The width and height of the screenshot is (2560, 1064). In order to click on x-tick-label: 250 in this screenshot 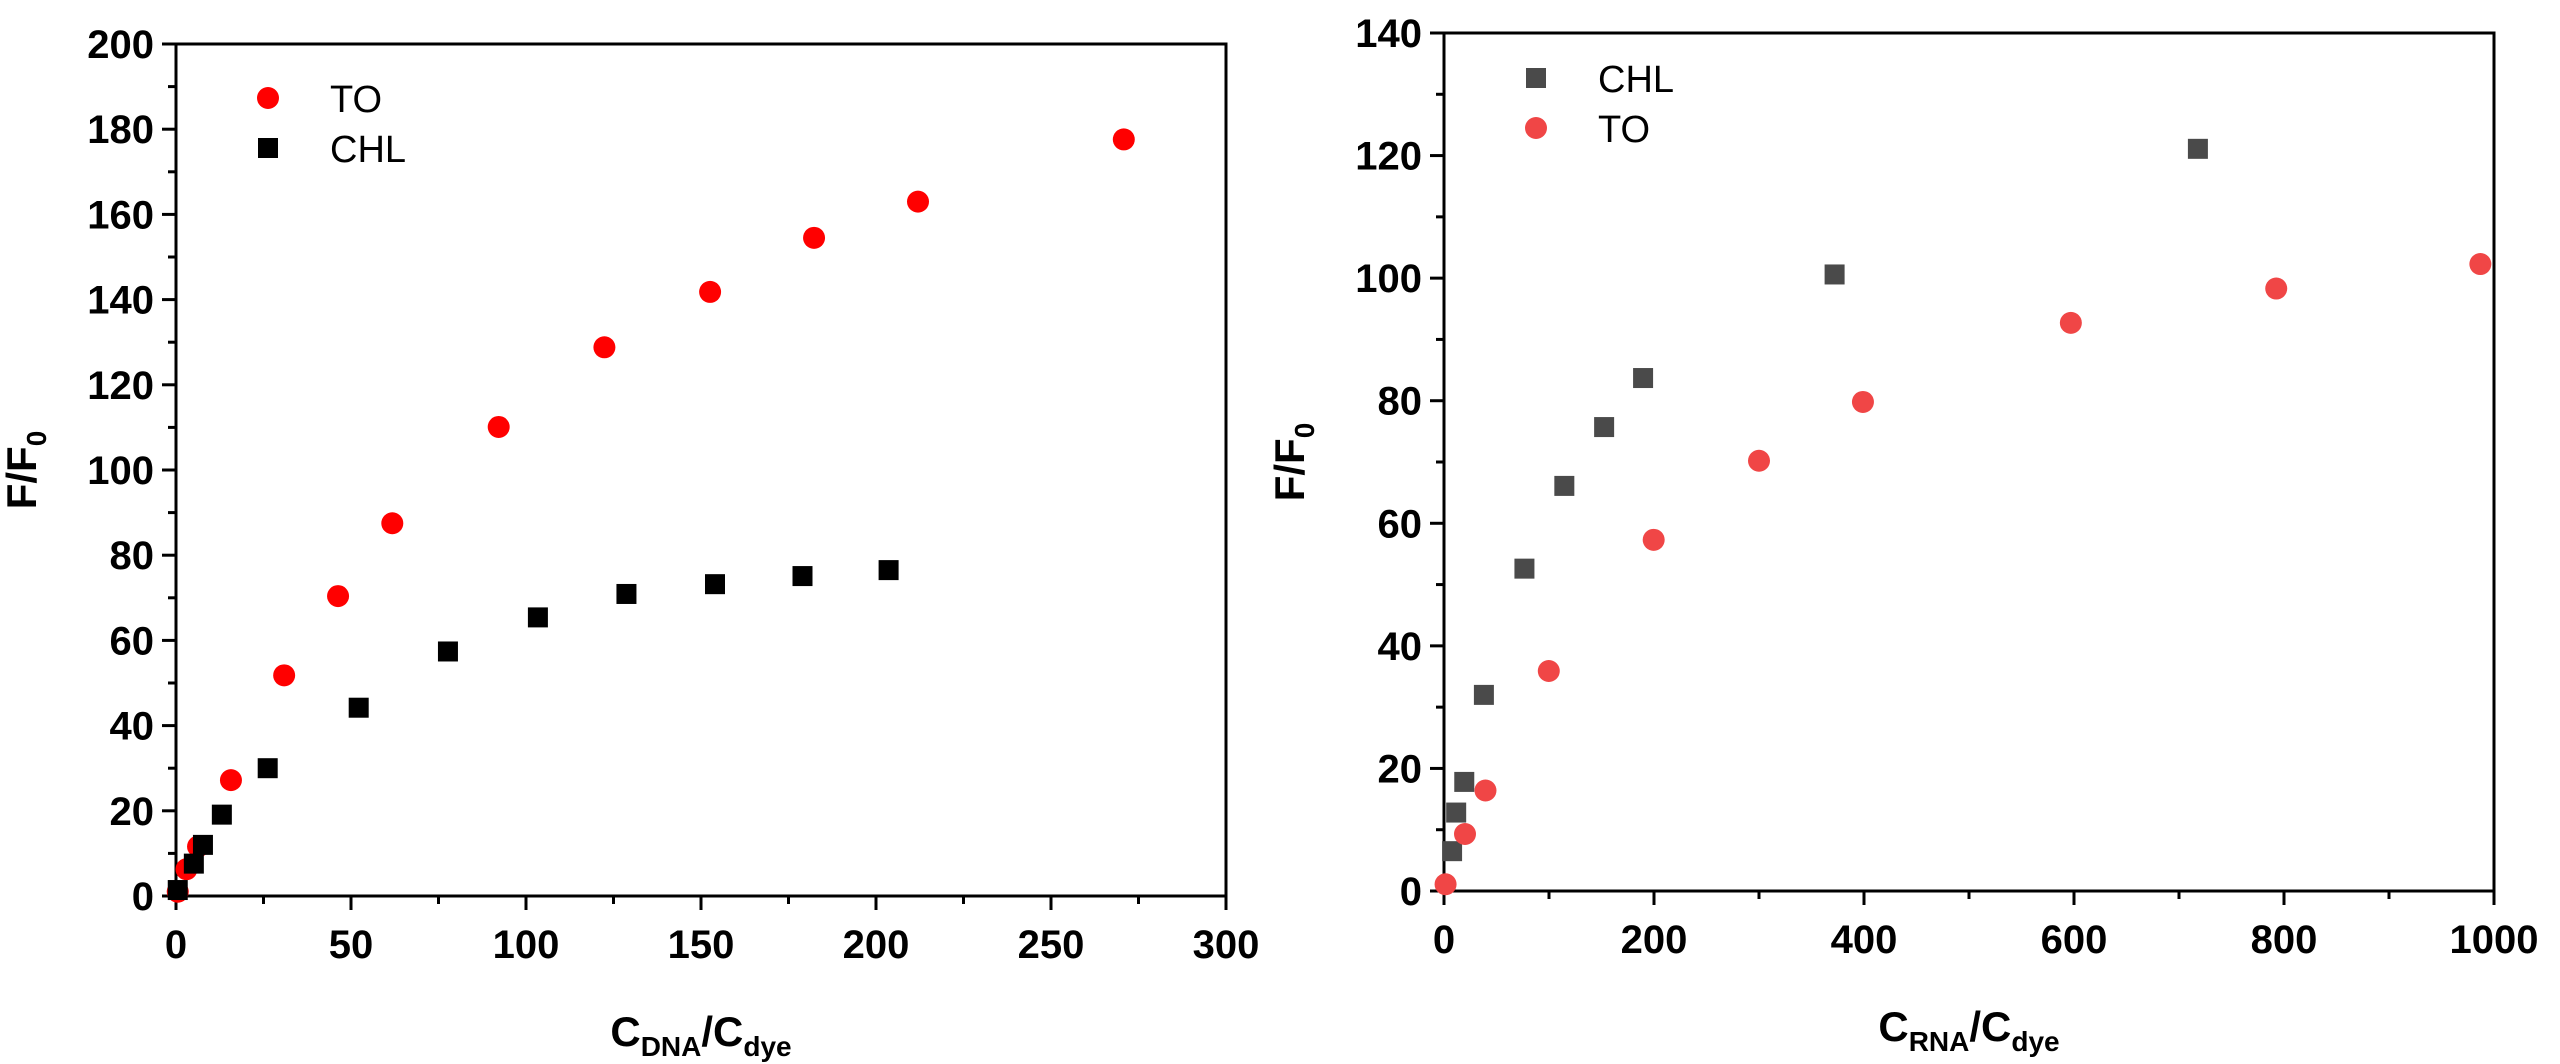, I will do `click(1051, 945)`.